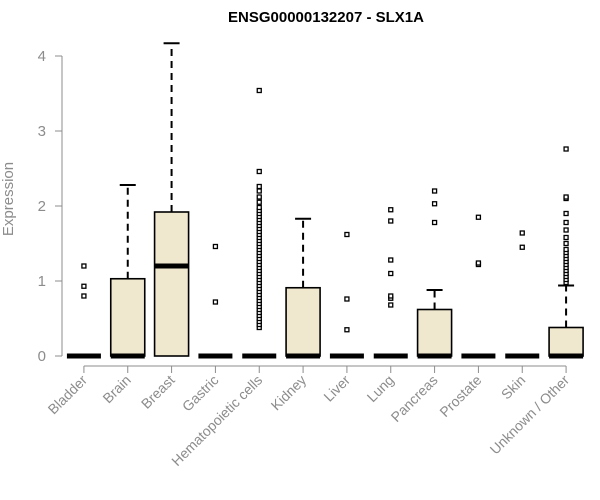 This screenshot has height=500, width=600. Describe the element at coordinates (326, 17) in the screenshot. I see `chart-title: ENSG00000132207 - SLX1A` at that location.